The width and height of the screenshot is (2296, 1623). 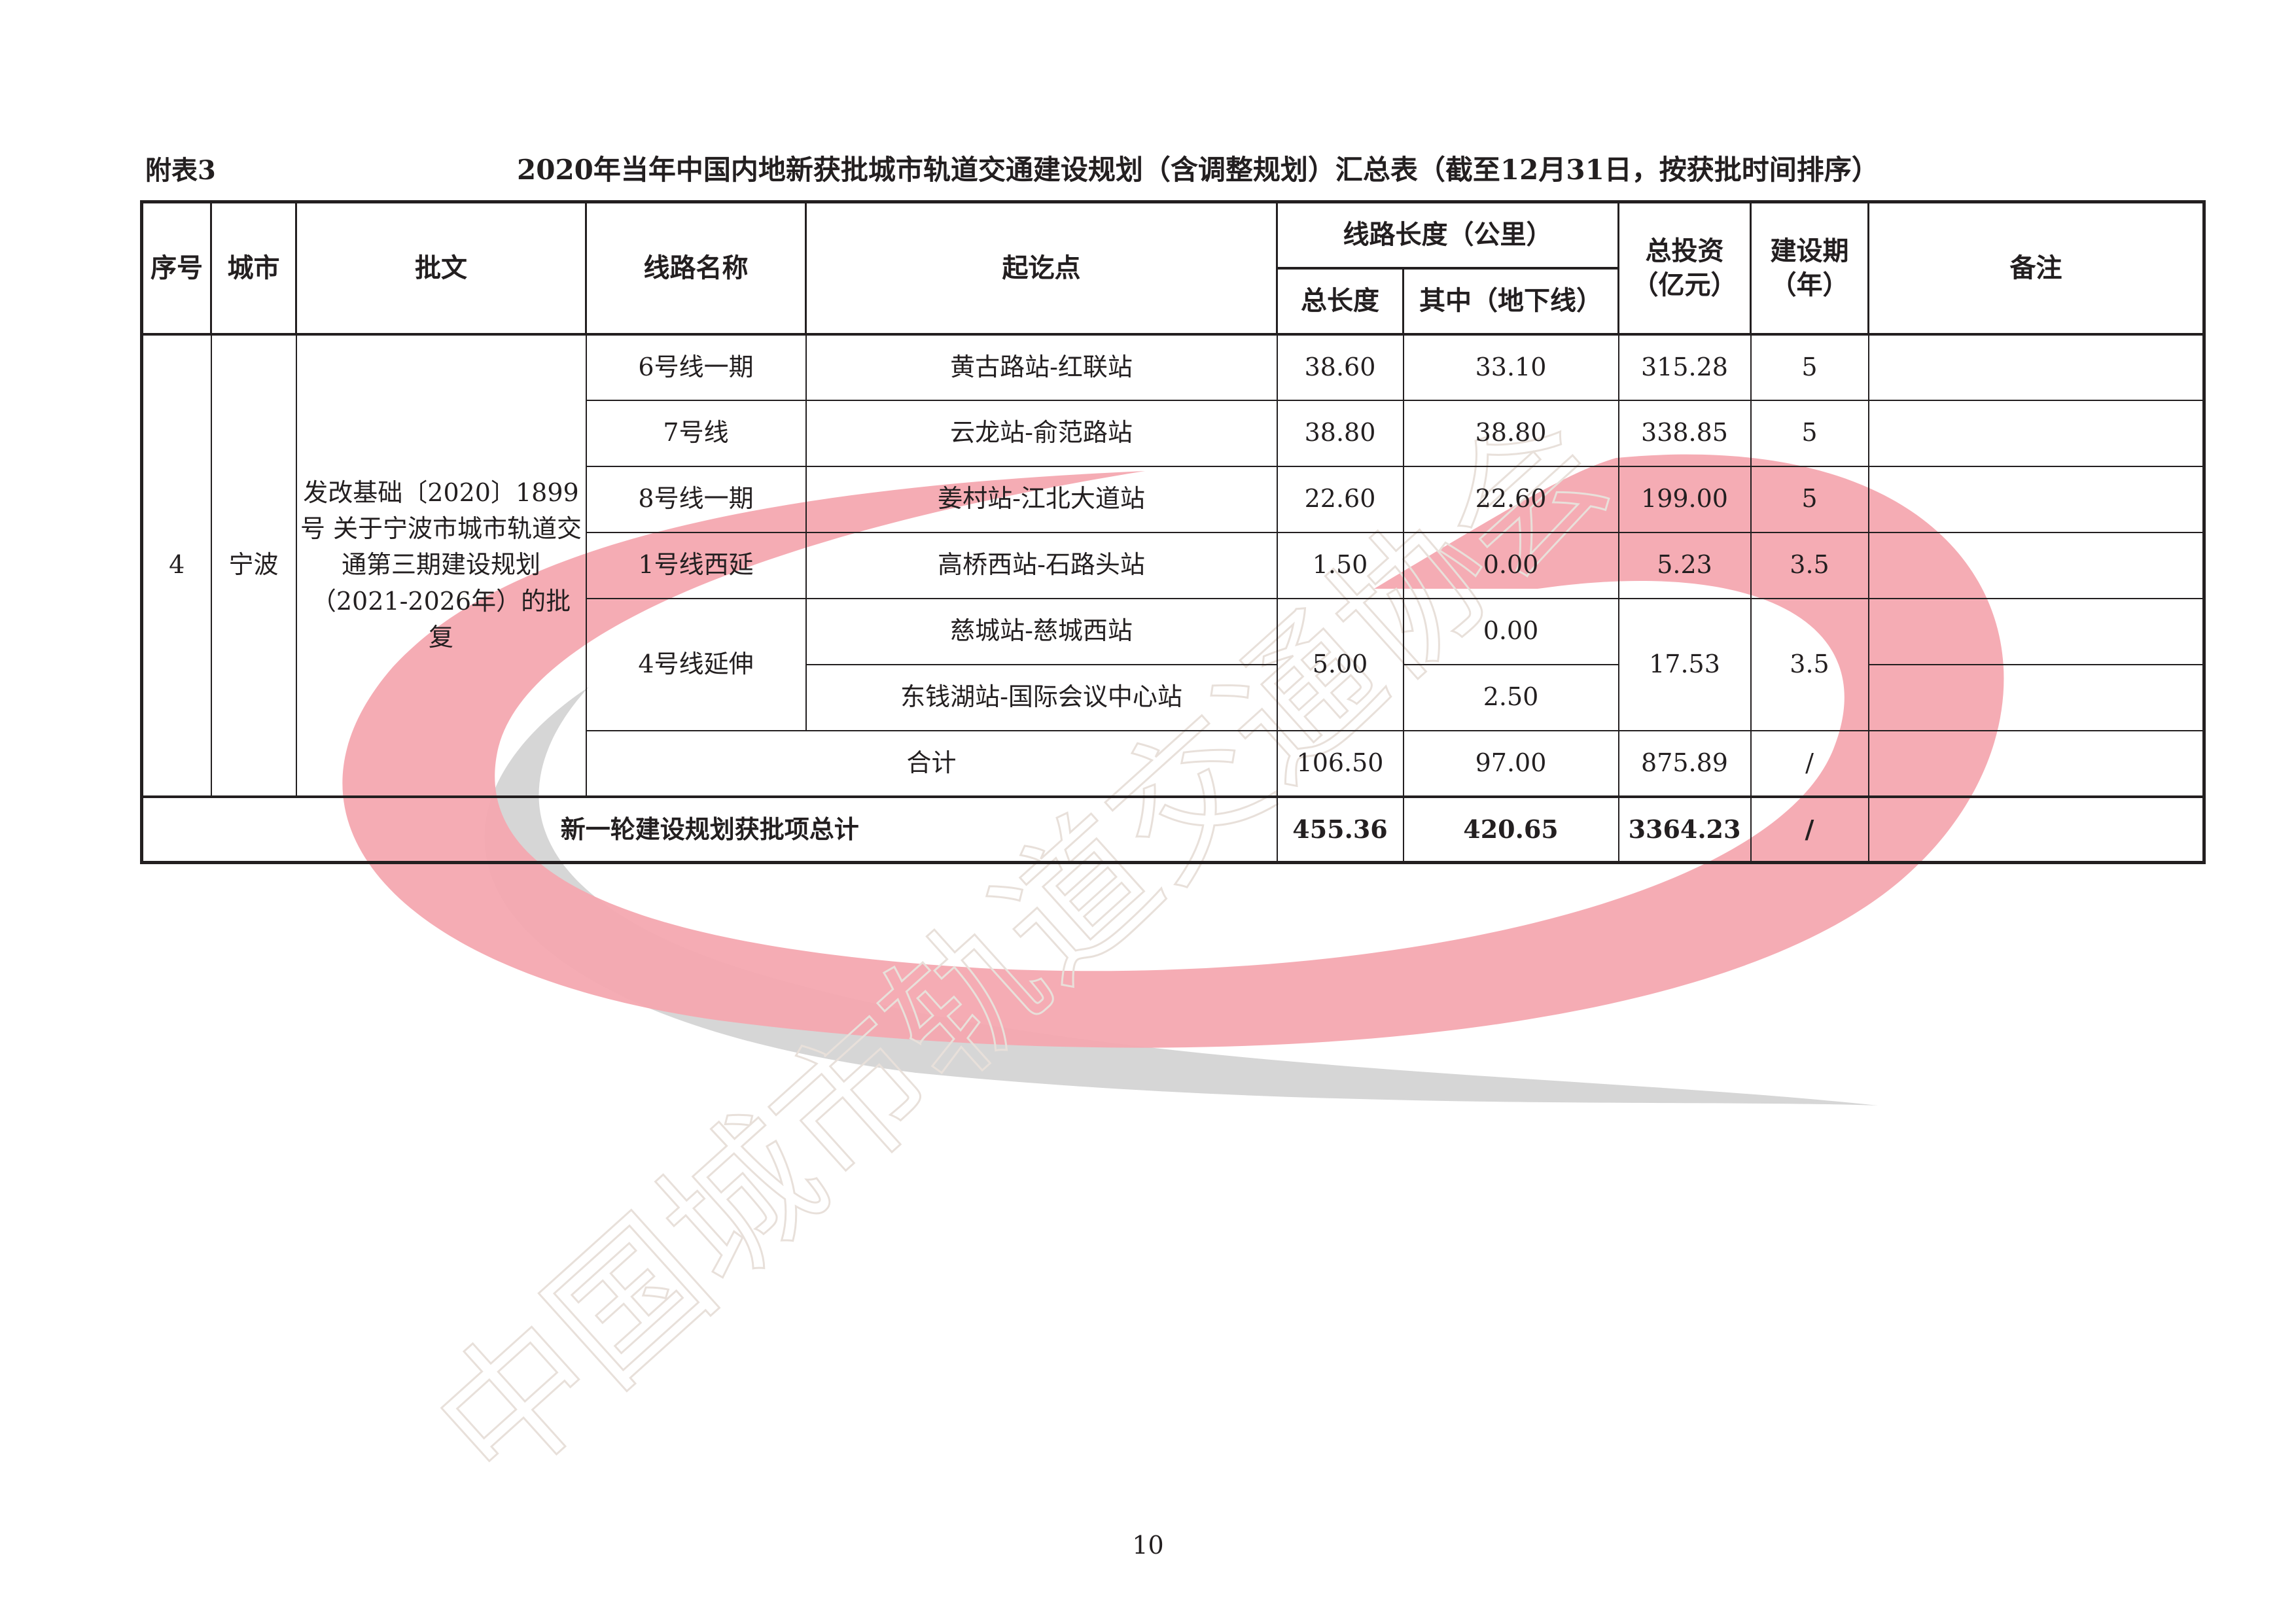 I want to click on subtotal-label: 合计, so click(x=931, y=763).